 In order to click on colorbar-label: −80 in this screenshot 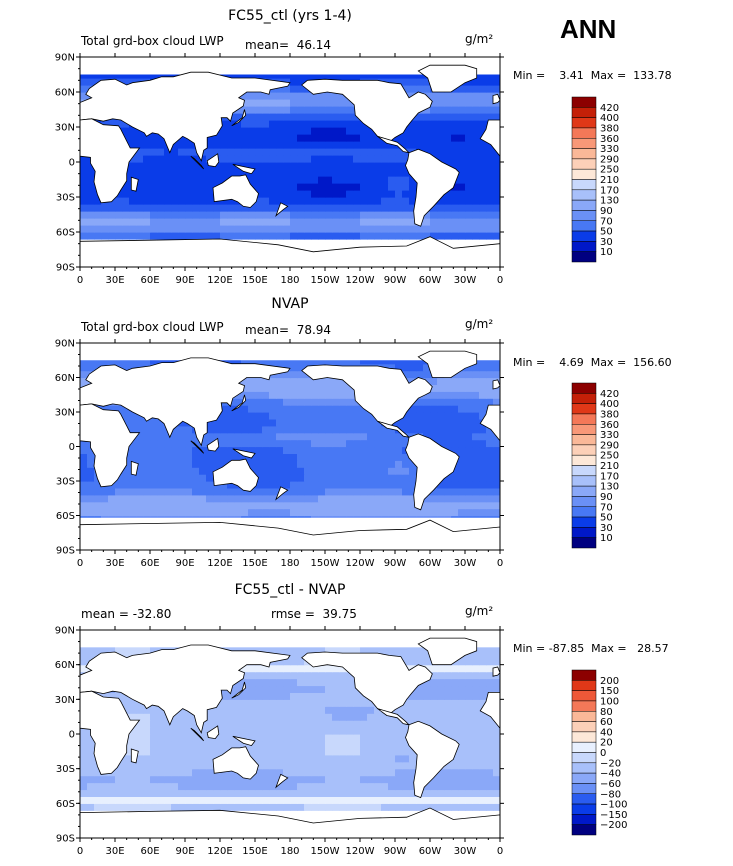, I will do `click(610, 794)`.